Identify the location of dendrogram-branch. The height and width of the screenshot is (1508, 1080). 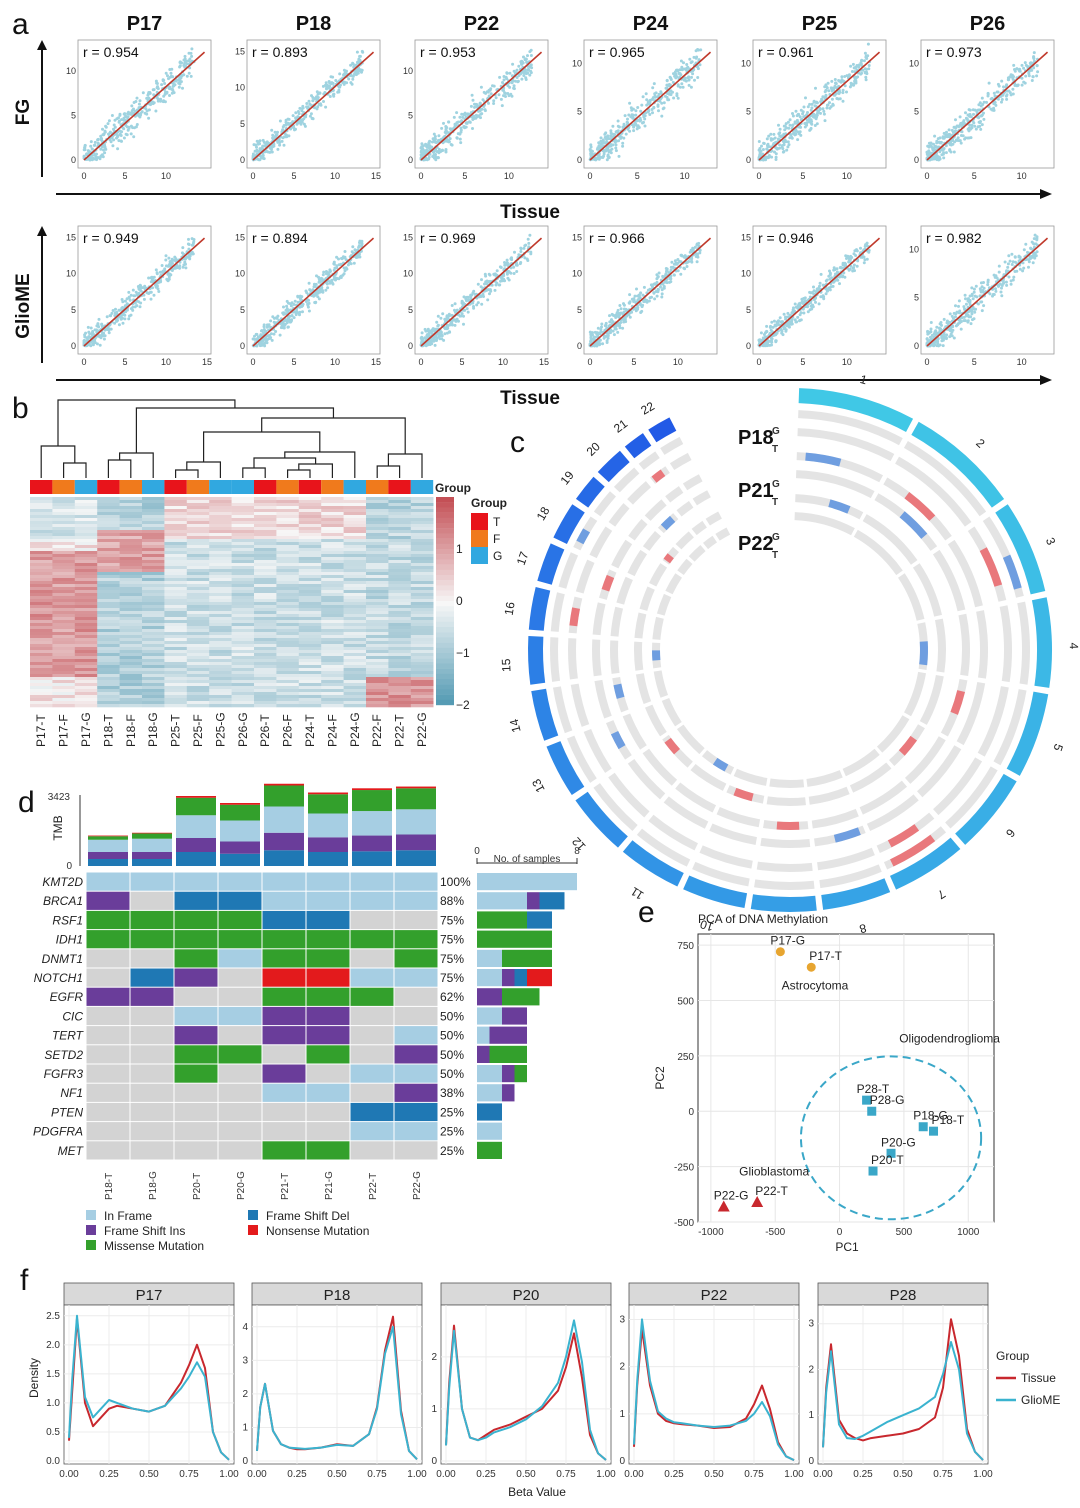
(333, 435).